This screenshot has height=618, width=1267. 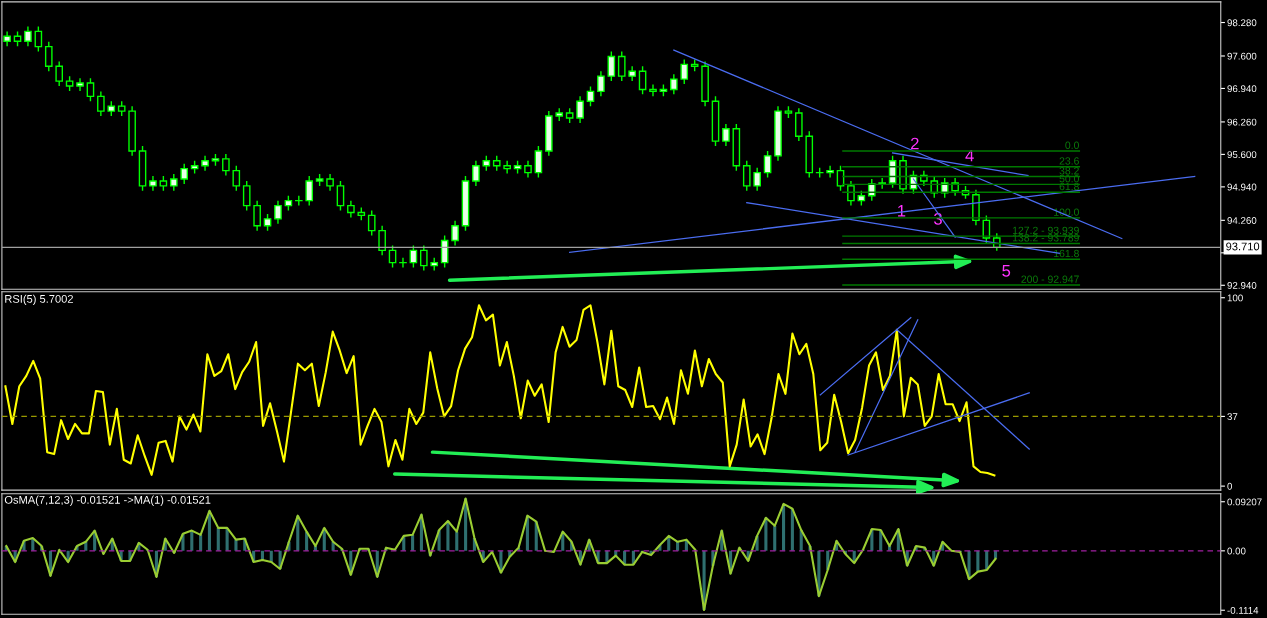 What do you see at coordinates (1069, 161) in the screenshot?
I see `annotation: 23.6` at bounding box center [1069, 161].